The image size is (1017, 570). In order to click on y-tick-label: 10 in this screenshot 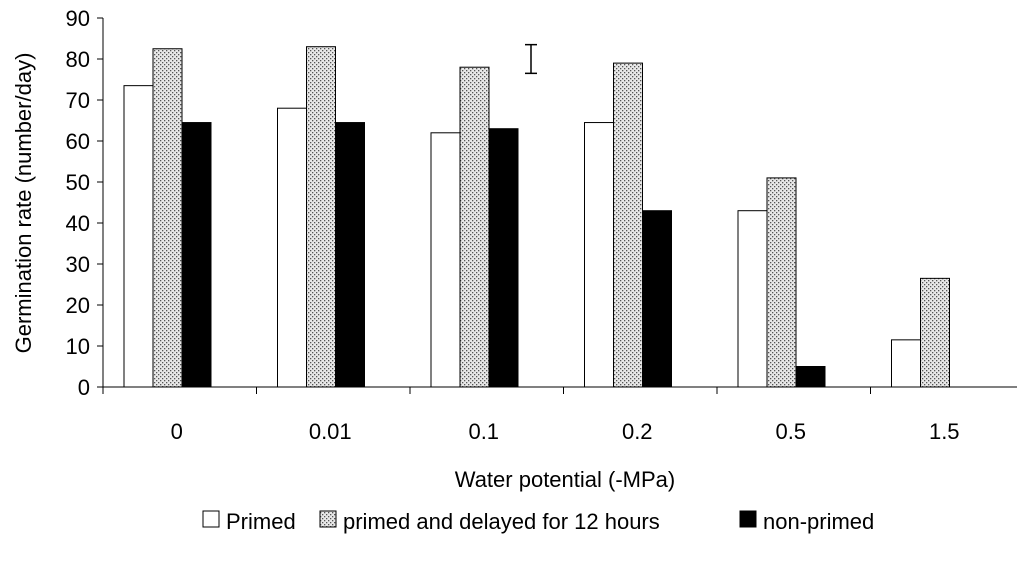, I will do `click(78, 346)`.